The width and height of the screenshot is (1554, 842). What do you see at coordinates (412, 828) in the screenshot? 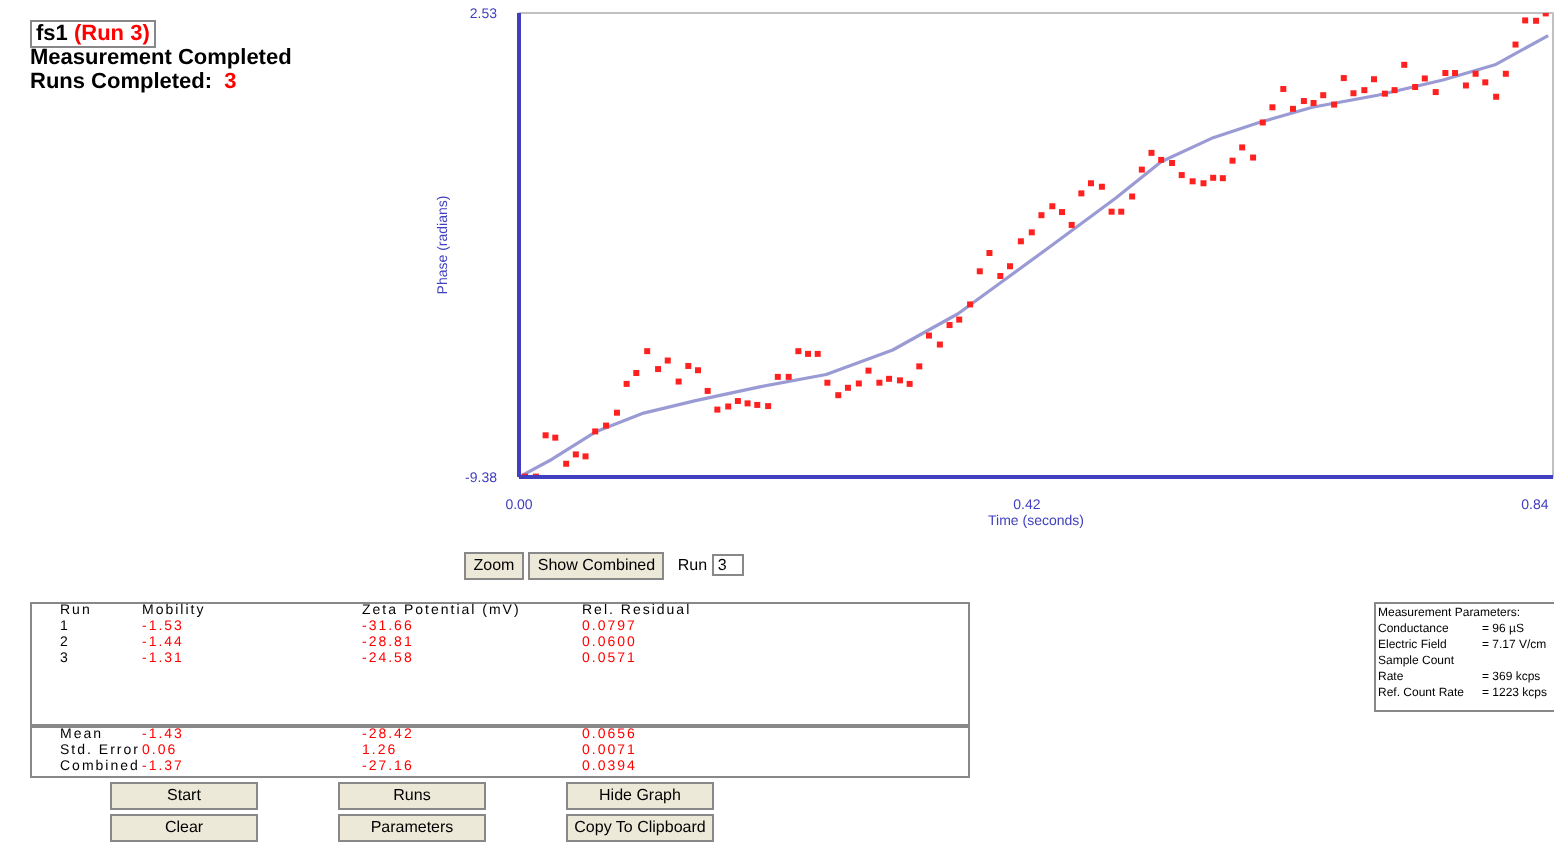
I see `text: Parameters` at bounding box center [412, 828].